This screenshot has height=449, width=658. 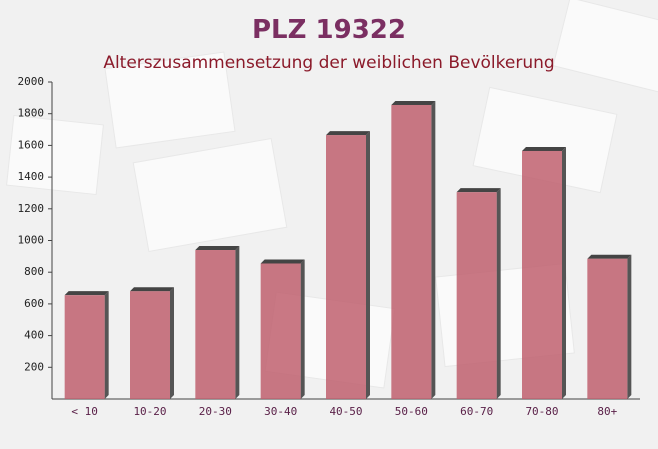 What do you see at coordinates (476, 411) in the screenshot?
I see `x-tick-label: 60-70` at bounding box center [476, 411].